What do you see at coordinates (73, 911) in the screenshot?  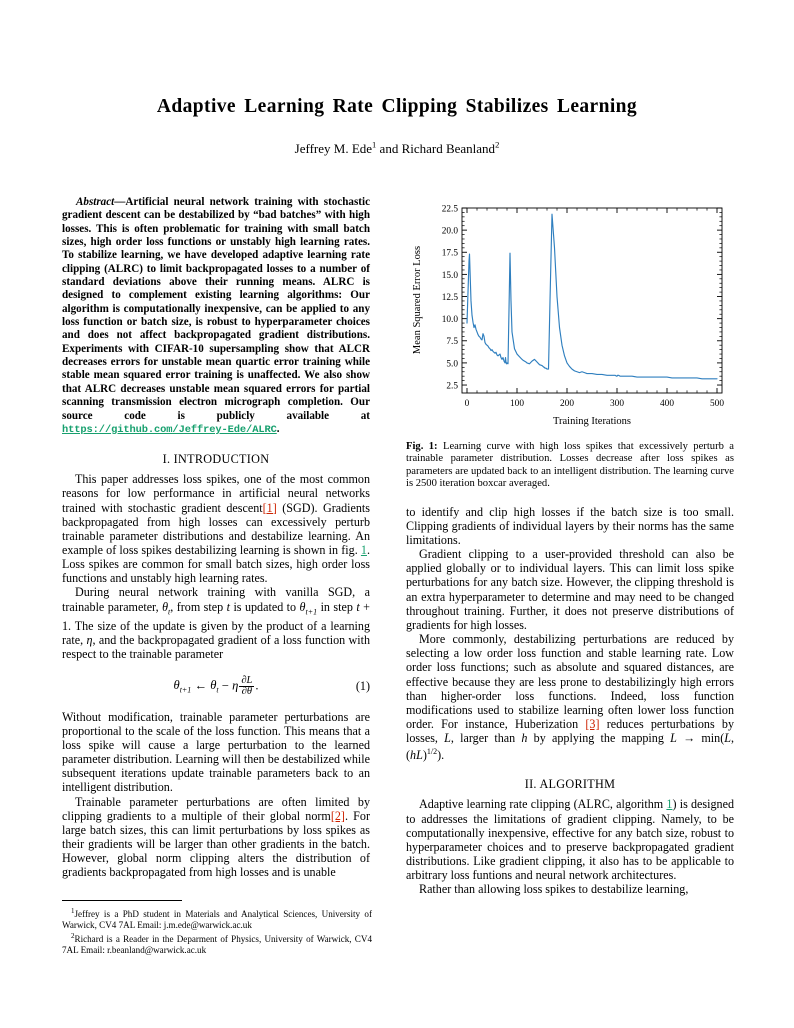 I see `footnote-1-marker: 1` at bounding box center [73, 911].